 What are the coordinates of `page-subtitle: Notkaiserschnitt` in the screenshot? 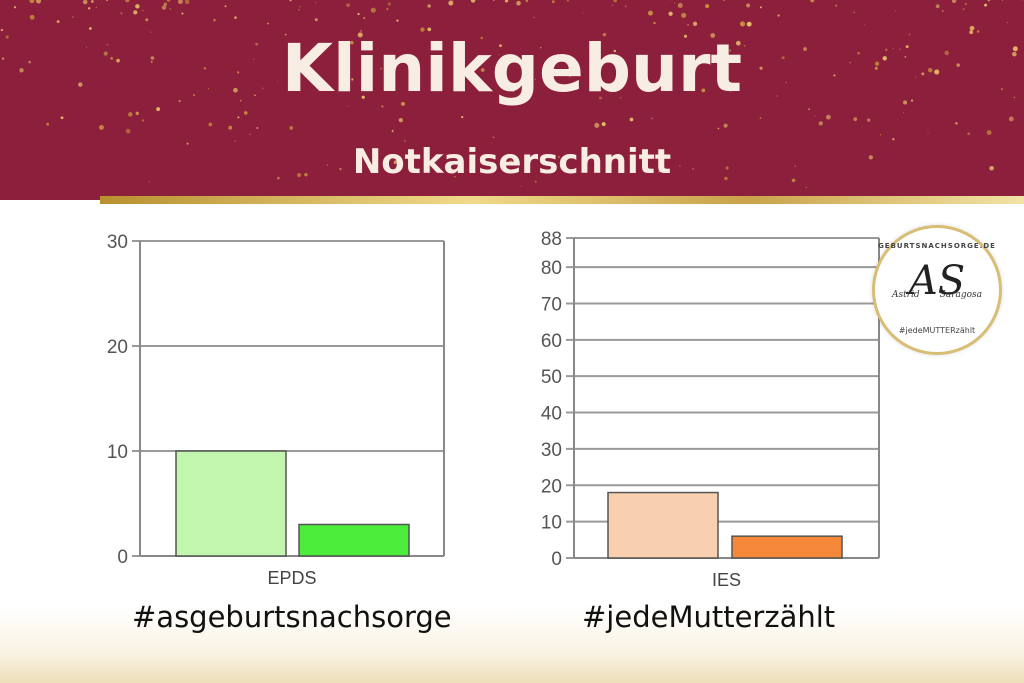 It's located at (512, 162).